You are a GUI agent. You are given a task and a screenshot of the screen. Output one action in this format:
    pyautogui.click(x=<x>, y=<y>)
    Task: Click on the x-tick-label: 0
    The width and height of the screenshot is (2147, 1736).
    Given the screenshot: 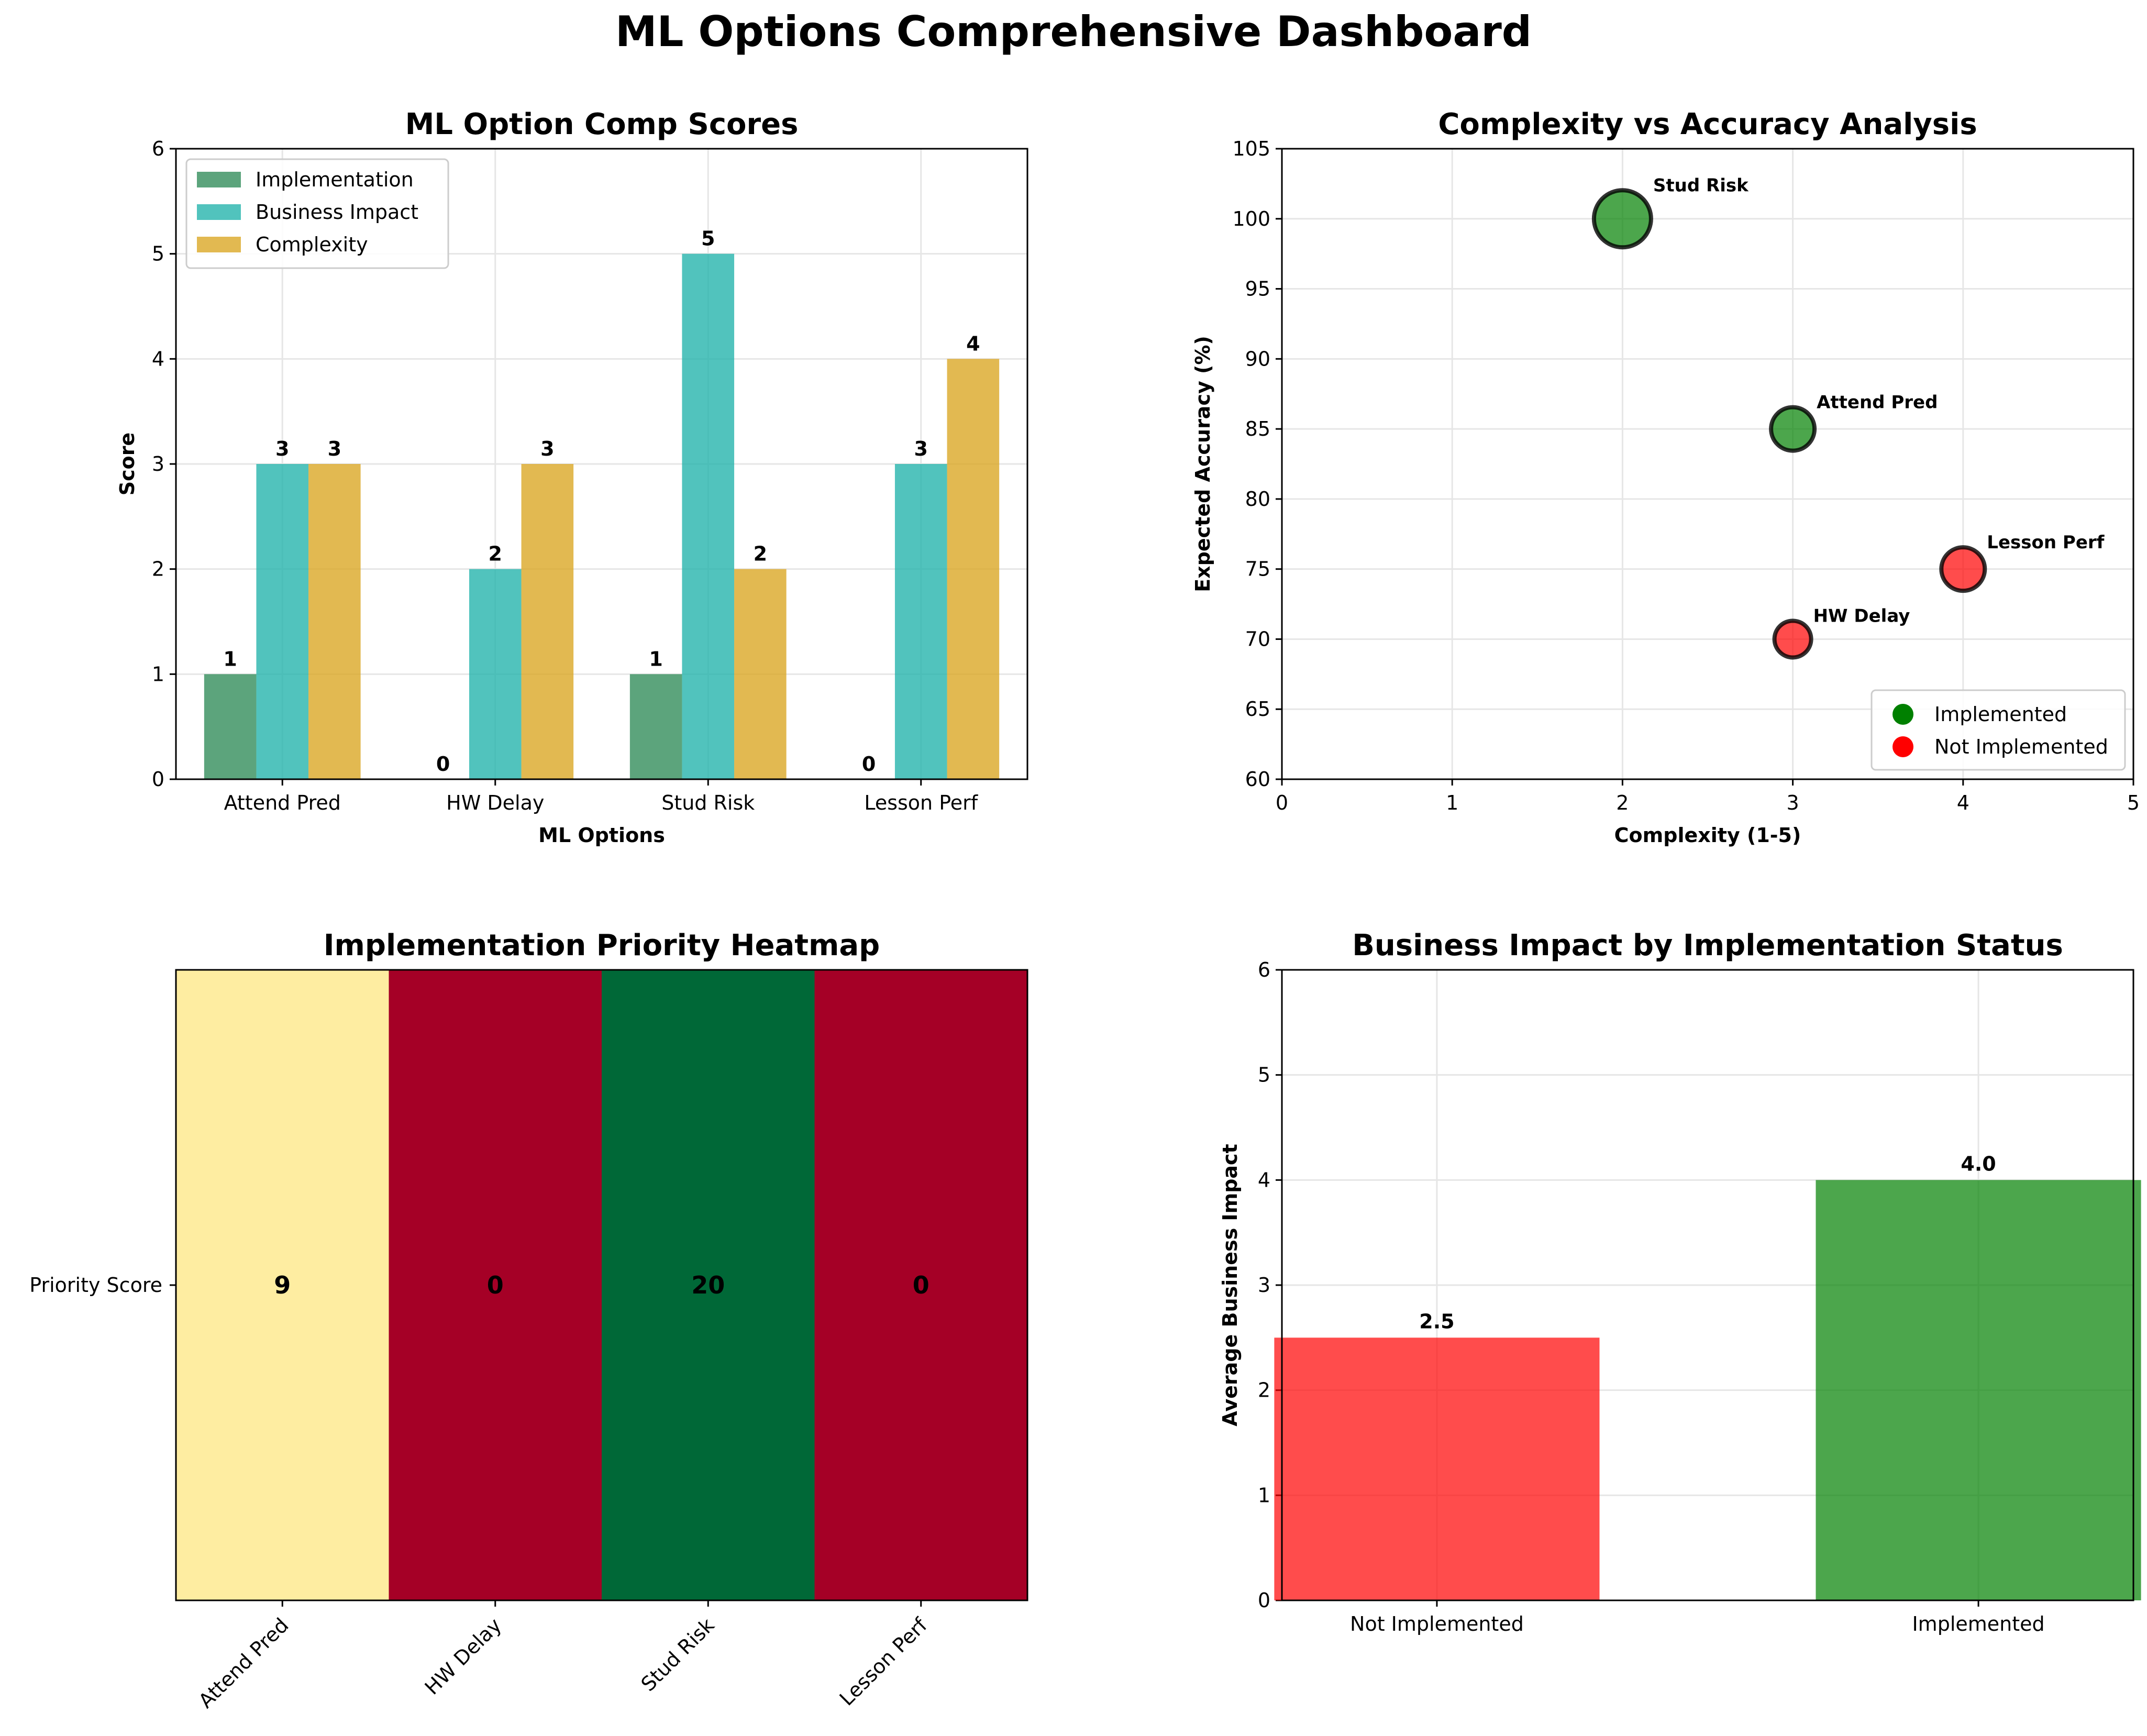 What is the action you would take?
    pyautogui.click(x=1282, y=802)
    